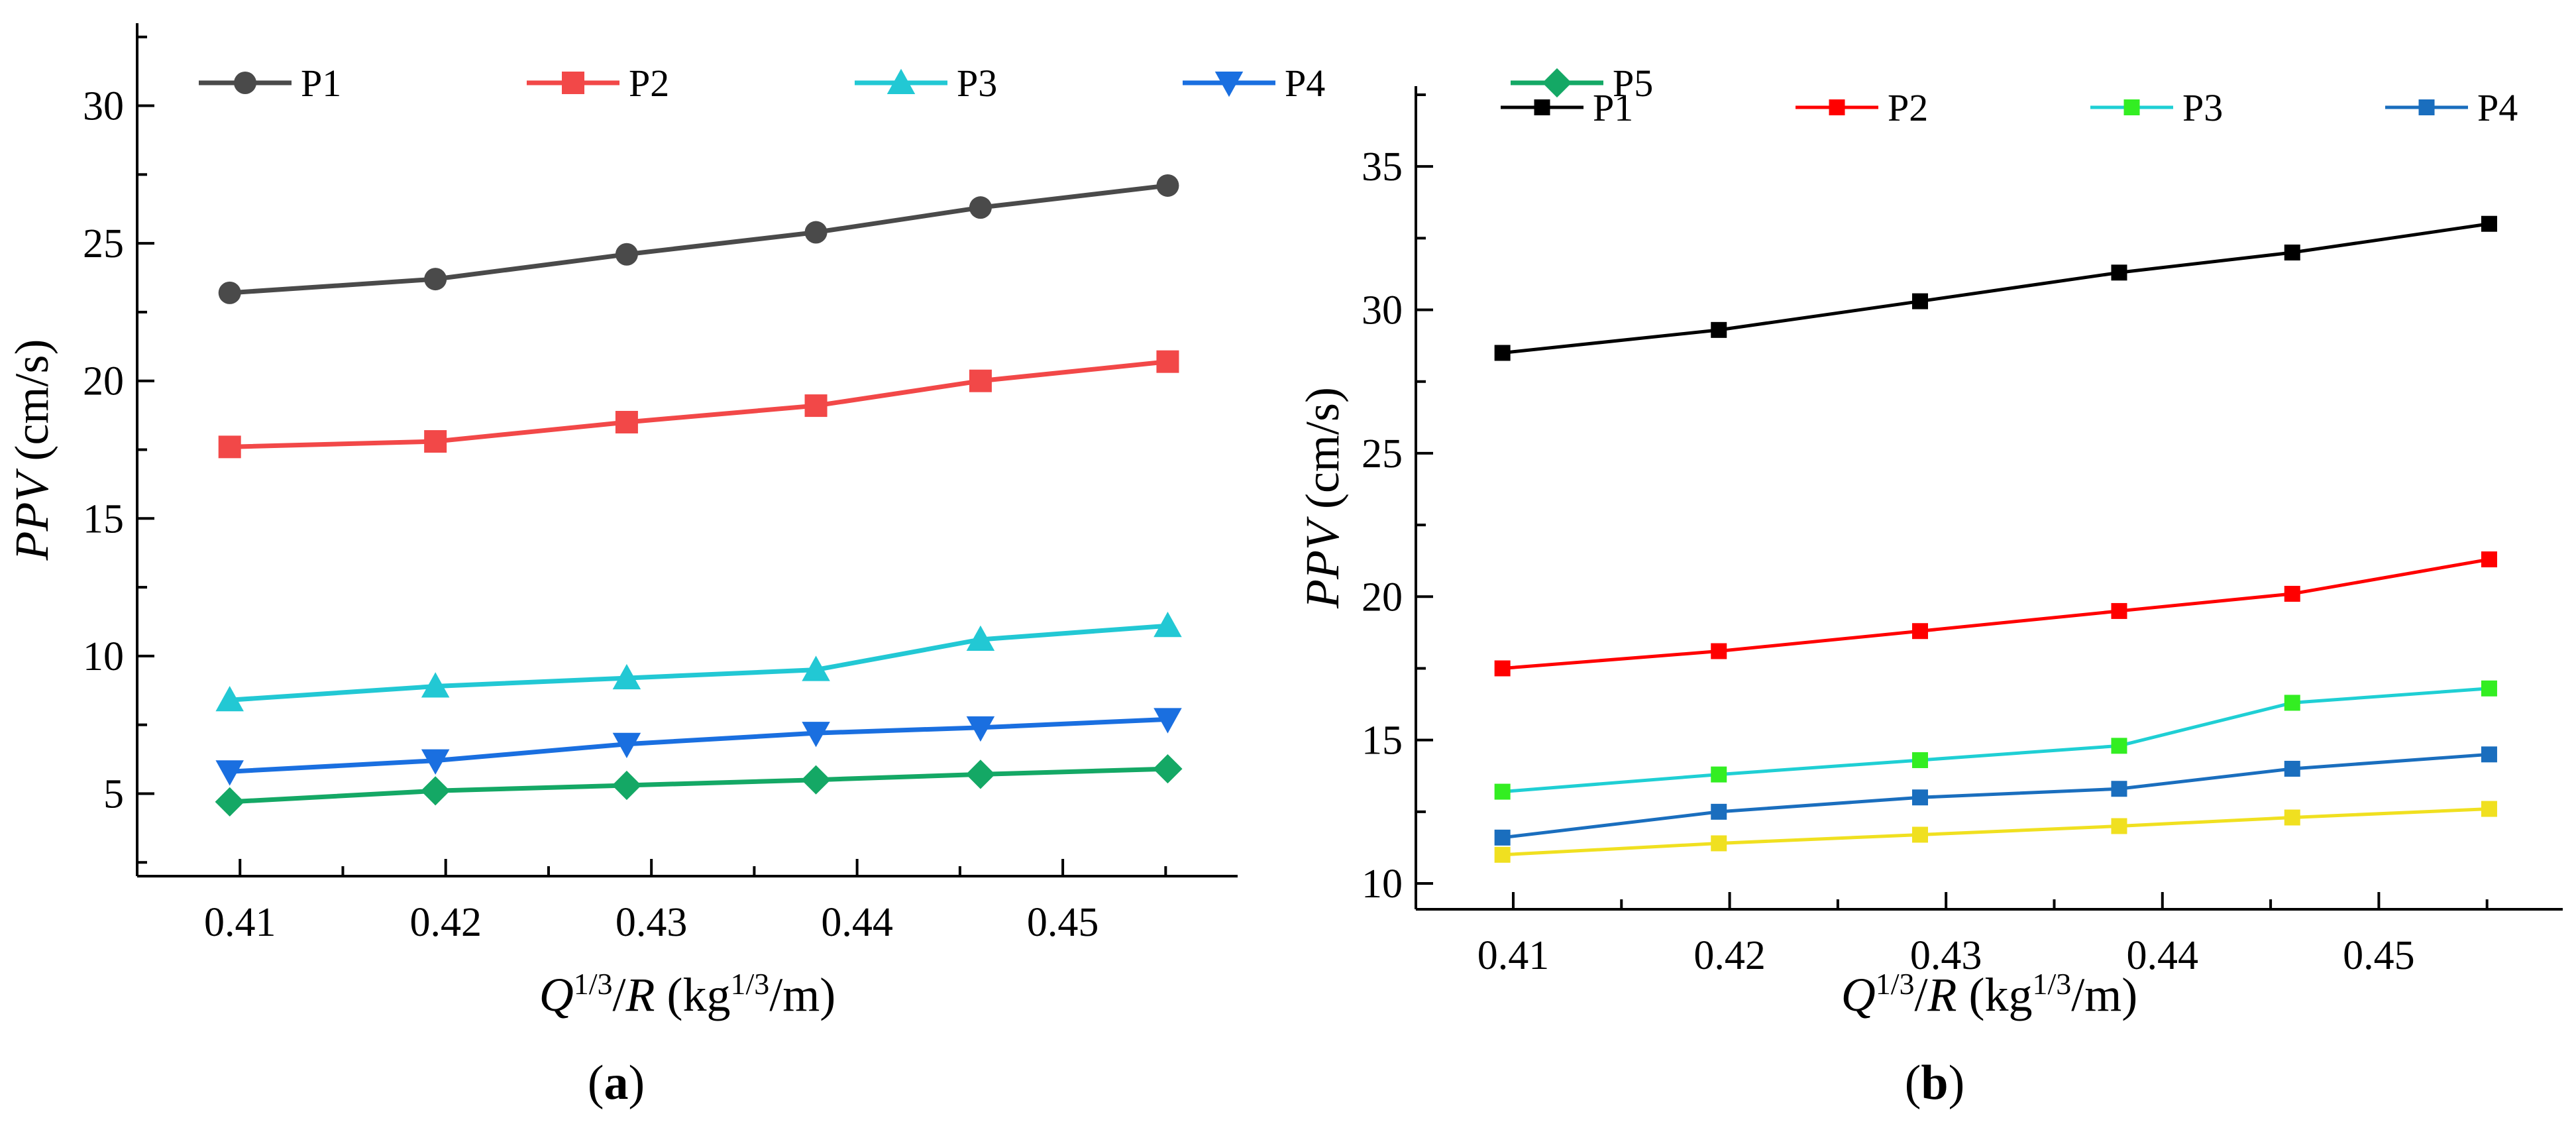 Image resolution: width=2576 pixels, height=1126 pixels. What do you see at coordinates (1383, 884) in the screenshot?
I see `y-tick-label: 10` at bounding box center [1383, 884].